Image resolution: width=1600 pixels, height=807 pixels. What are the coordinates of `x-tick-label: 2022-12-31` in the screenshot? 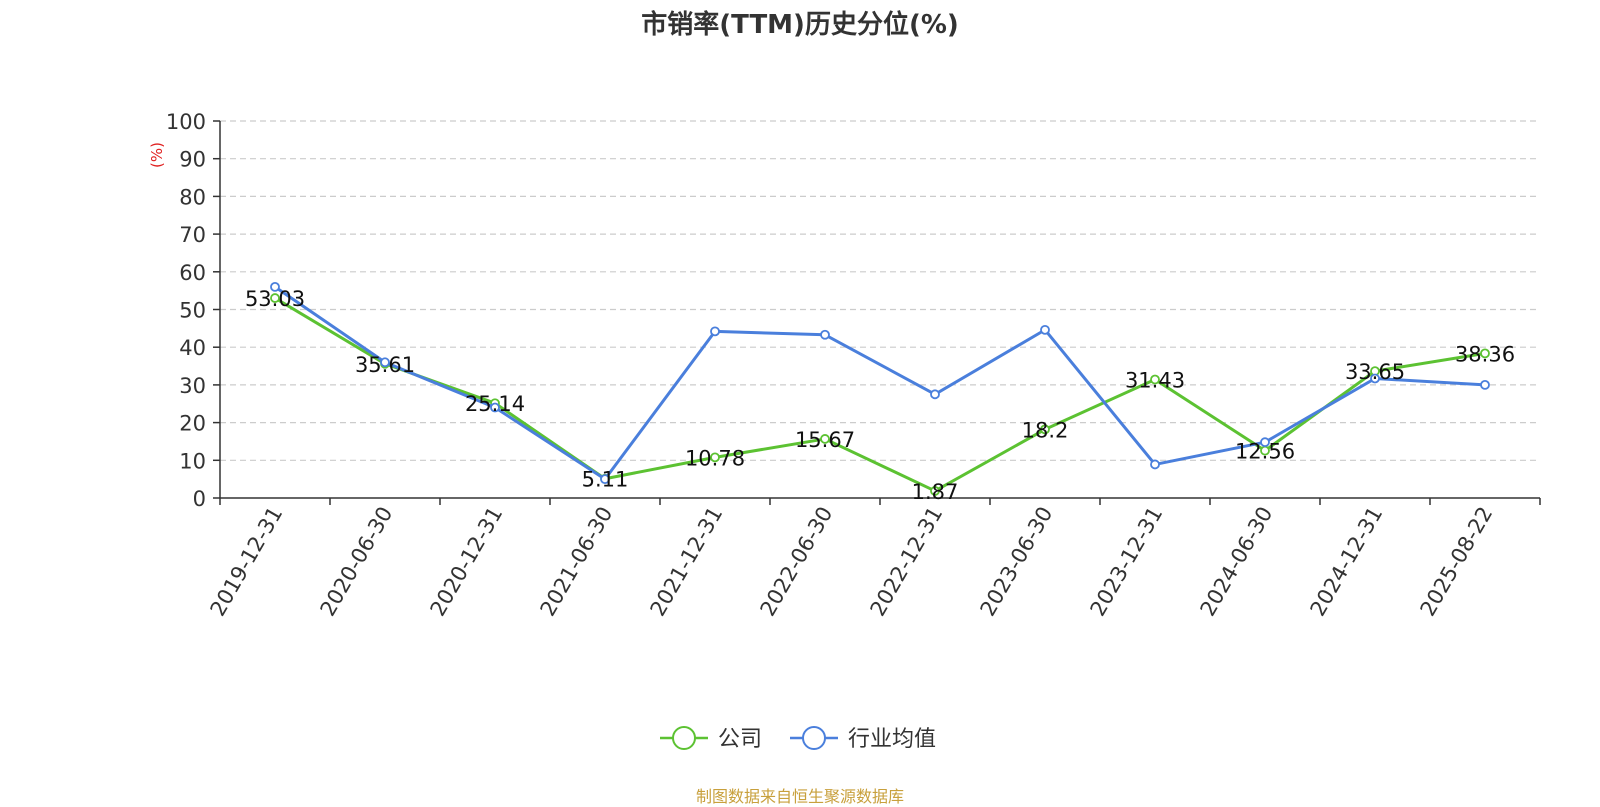 It's located at (907, 562).